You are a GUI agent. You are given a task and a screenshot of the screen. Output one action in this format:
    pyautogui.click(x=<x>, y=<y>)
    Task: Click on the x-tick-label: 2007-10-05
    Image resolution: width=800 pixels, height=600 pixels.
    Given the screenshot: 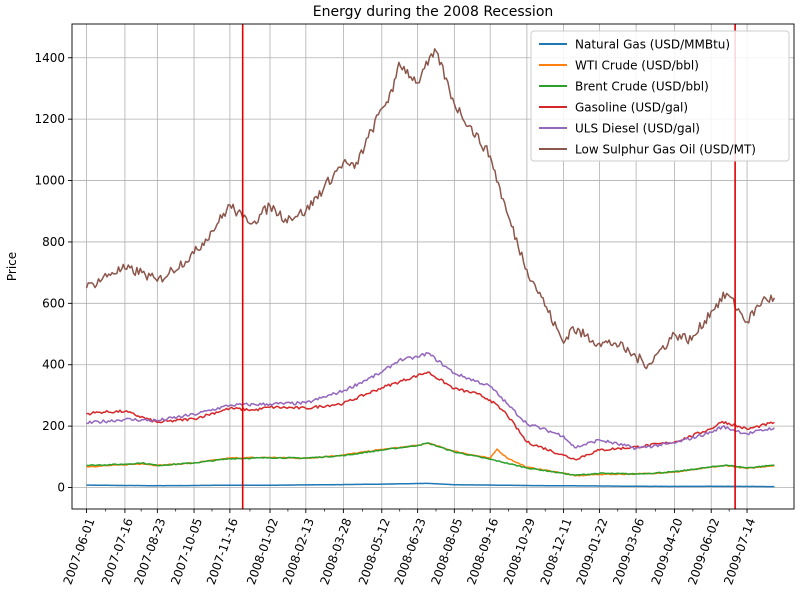 What is the action you would take?
    pyautogui.click(x=186, y=551)
    